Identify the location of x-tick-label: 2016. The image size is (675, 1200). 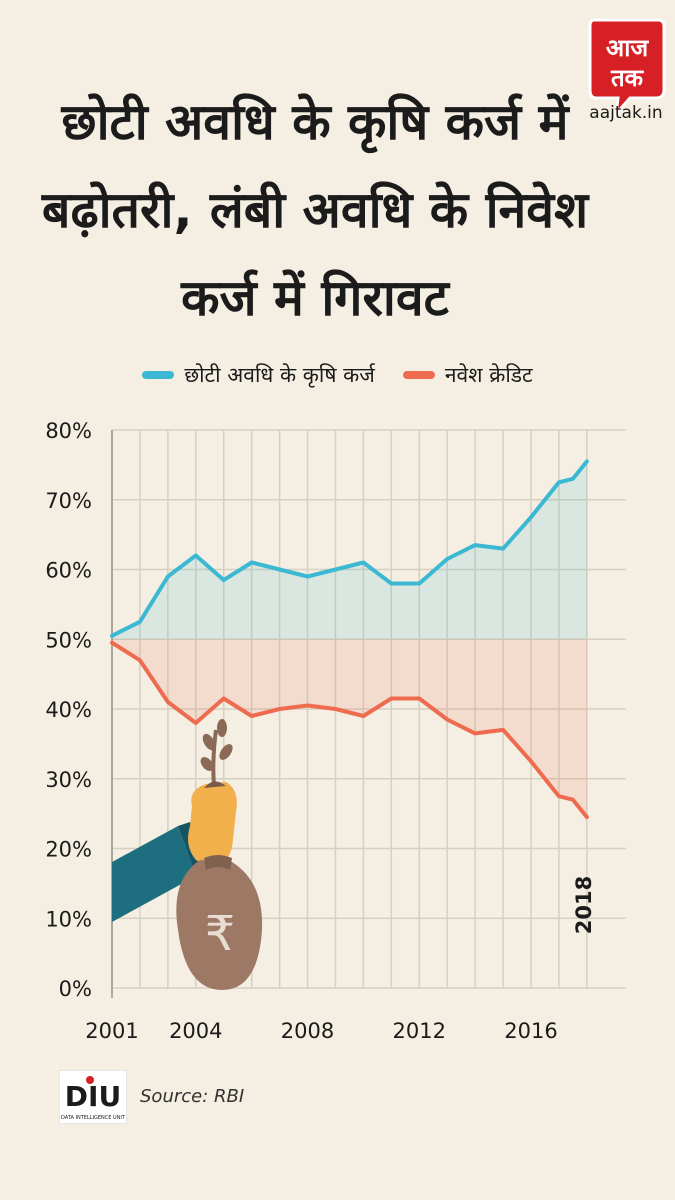
(530, 1031).